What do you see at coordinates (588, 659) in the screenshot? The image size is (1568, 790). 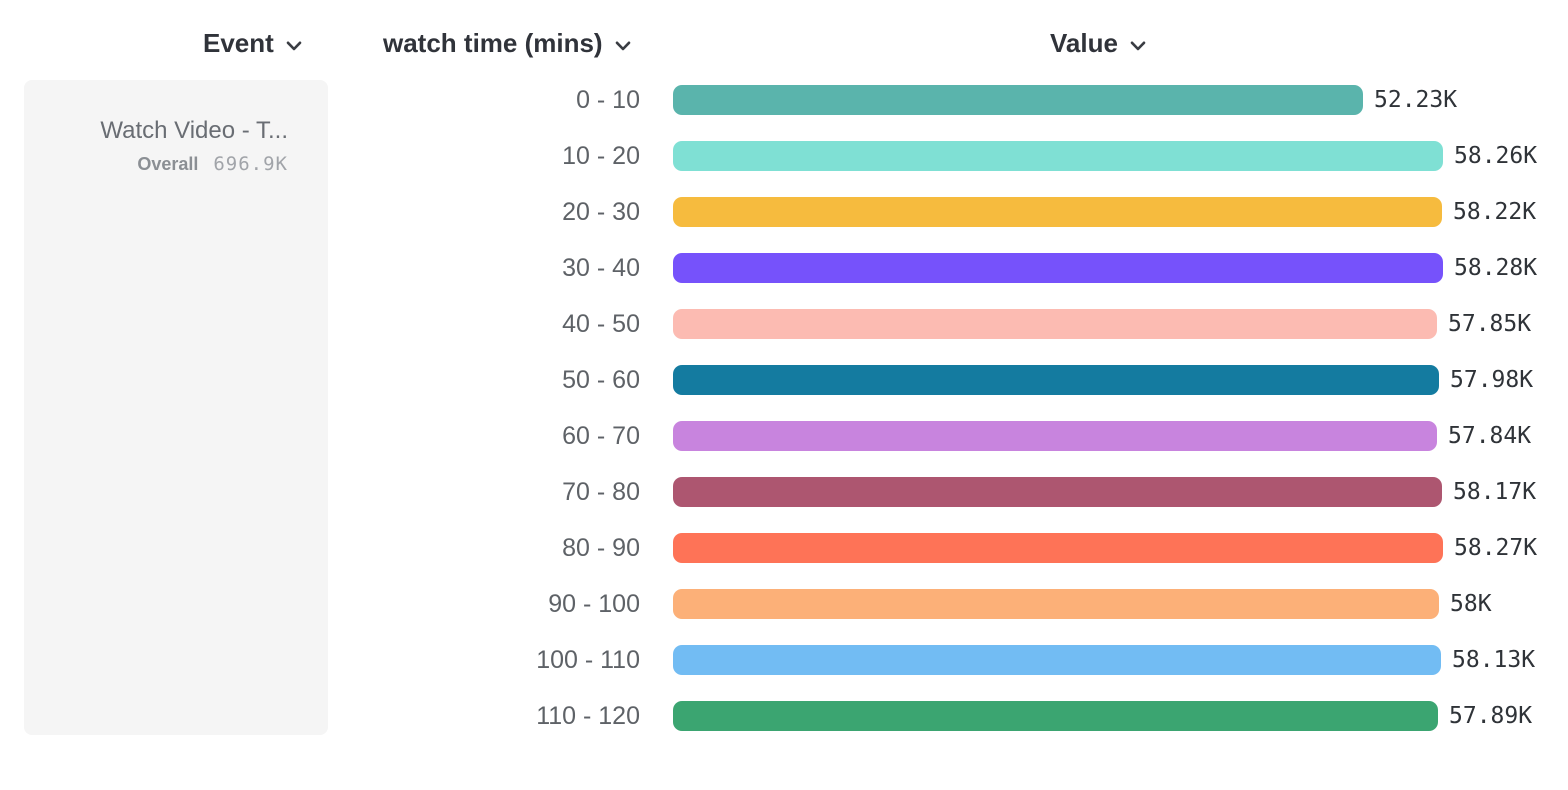 I see `bucket-label: 100 - 110` at bounding box center [588, 659].